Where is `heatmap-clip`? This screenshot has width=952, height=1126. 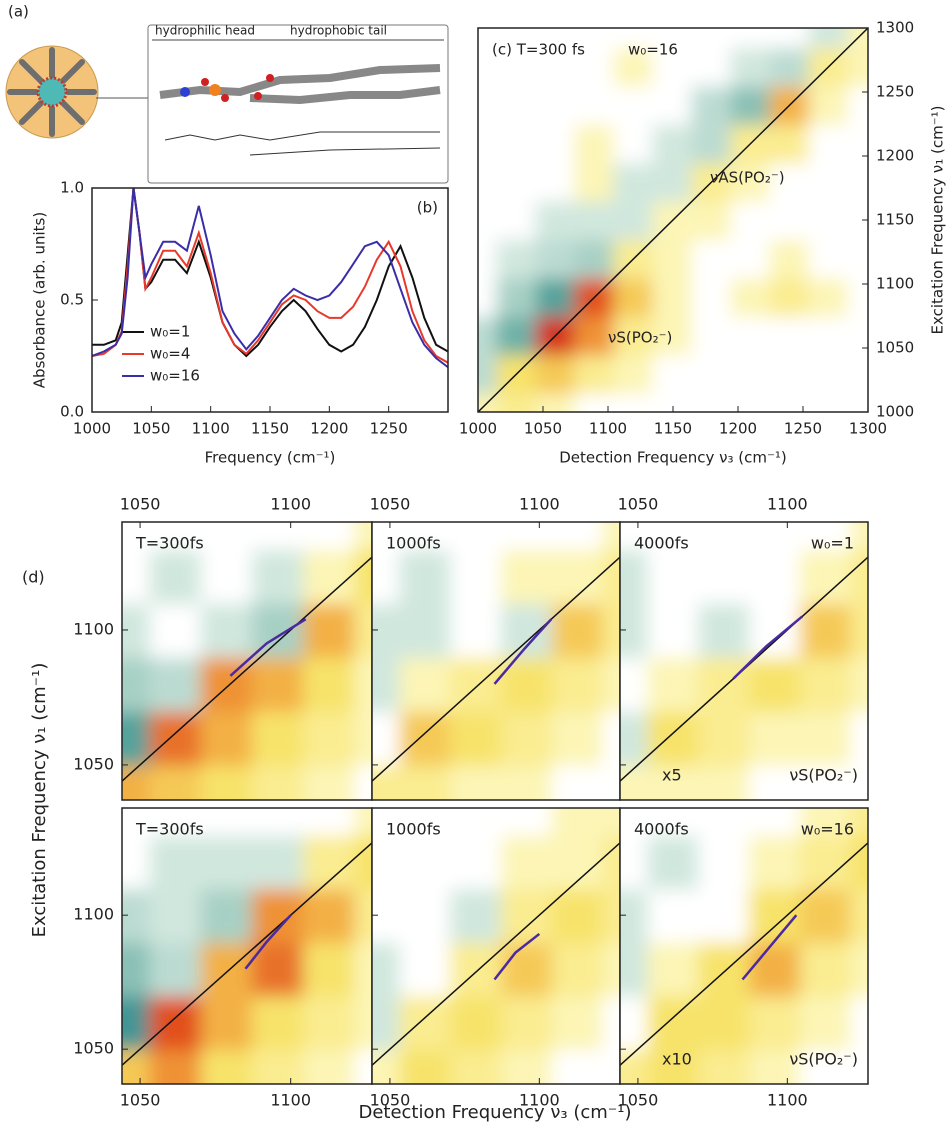
heatmap-clip is located at coordinates (496, 946).